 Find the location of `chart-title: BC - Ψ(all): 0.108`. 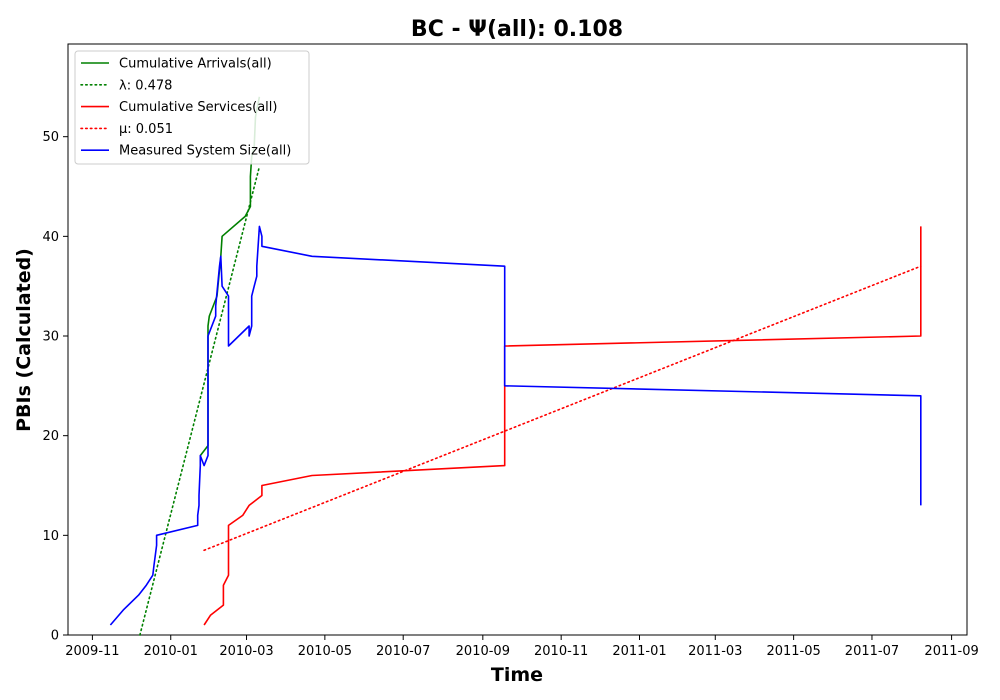

chart-title: BC - Ψ(all): 0.108 is located at coordinates (517, 29).